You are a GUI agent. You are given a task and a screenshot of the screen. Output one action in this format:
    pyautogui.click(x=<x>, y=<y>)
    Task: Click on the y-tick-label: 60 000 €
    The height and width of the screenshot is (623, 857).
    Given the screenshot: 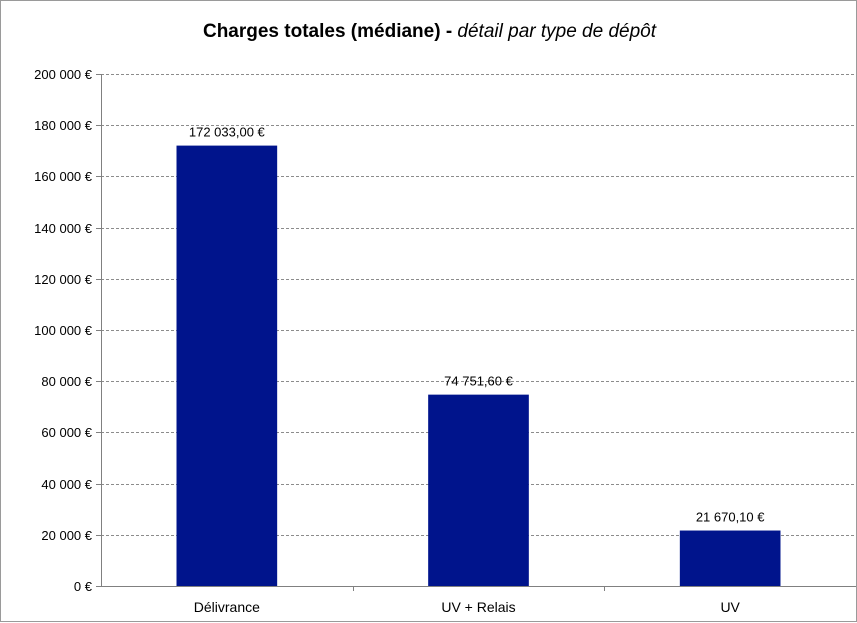 What is the action you would take?
    pyautogui.click(x=66, y=432)
    